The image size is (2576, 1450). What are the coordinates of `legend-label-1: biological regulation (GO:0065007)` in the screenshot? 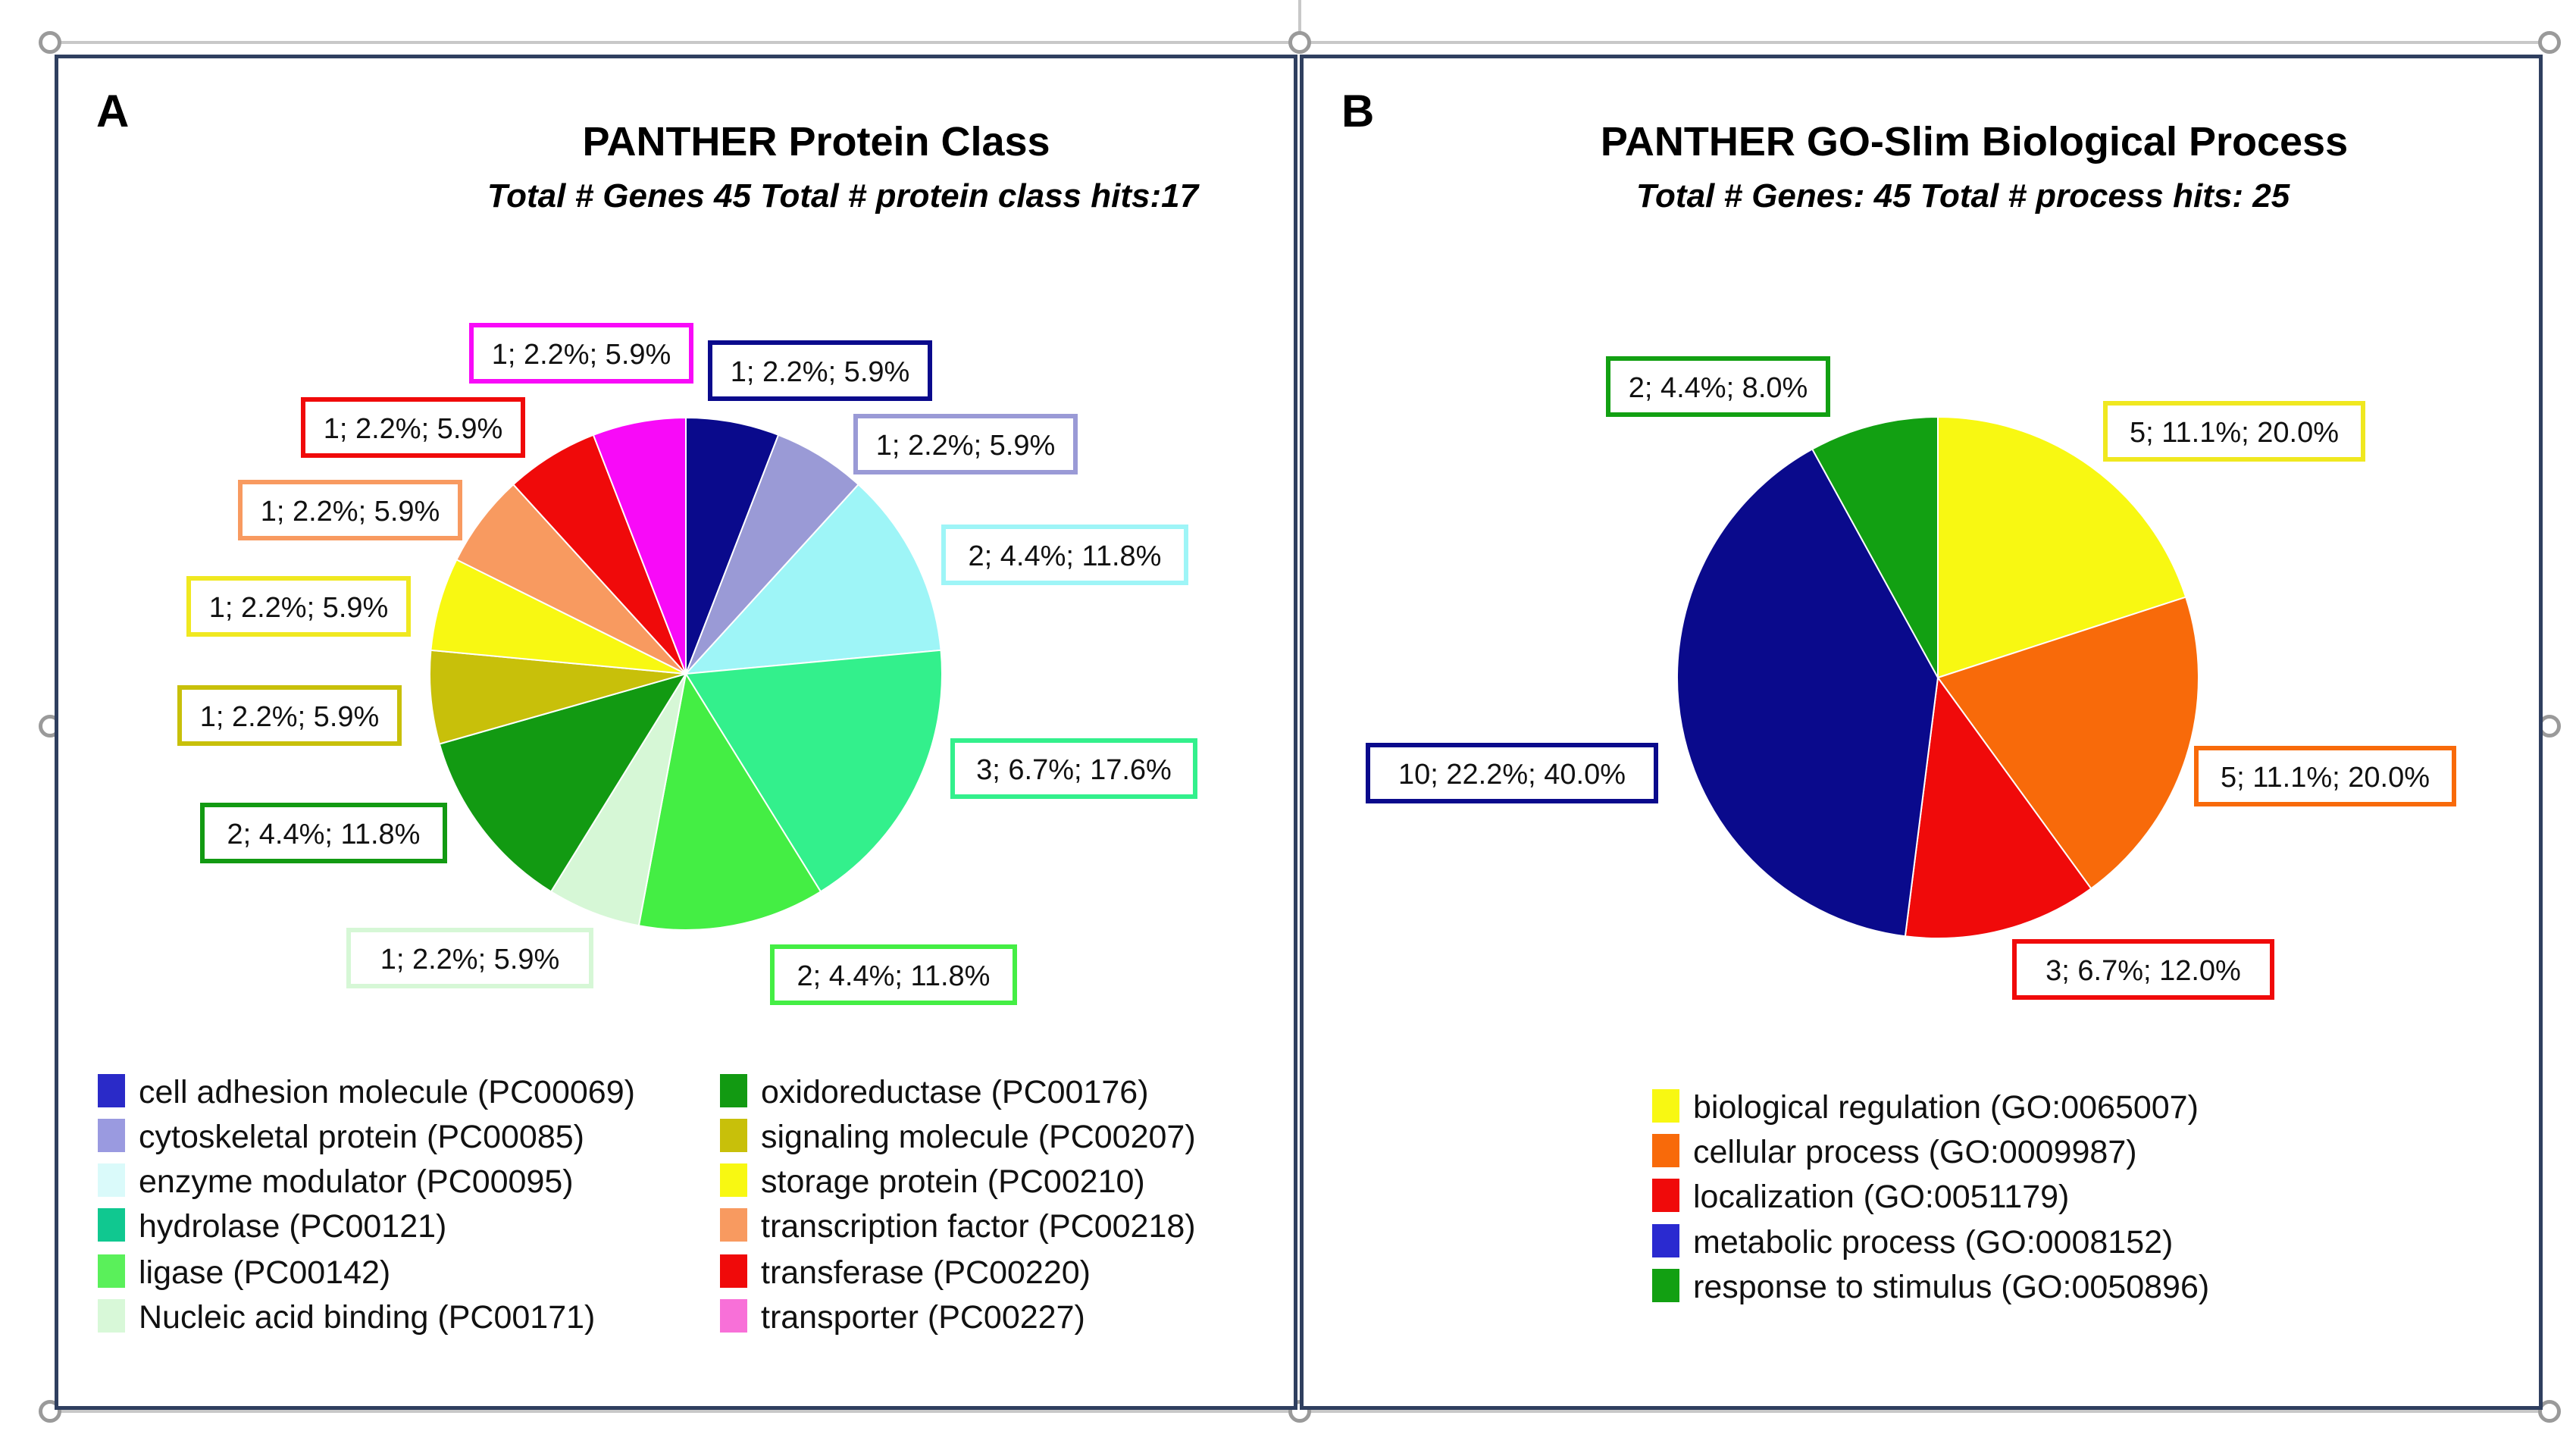 It's located at (1946, 1107).